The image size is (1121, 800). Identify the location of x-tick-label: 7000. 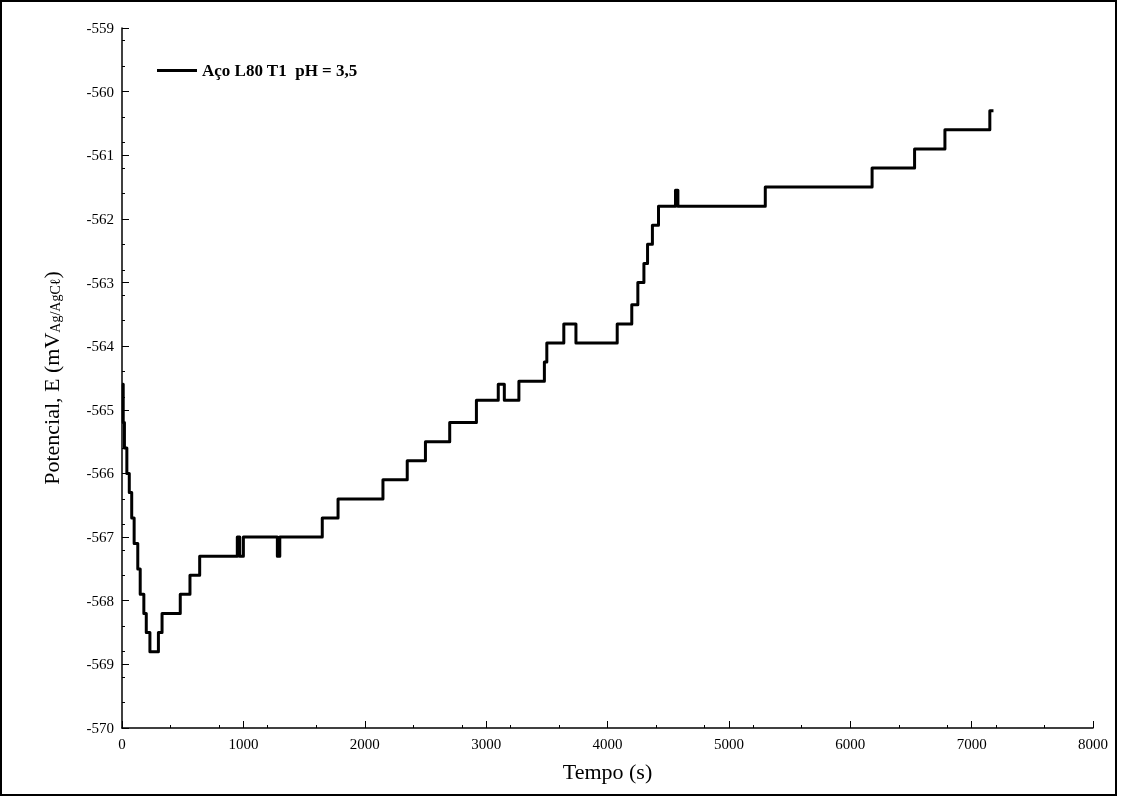
(971, 743).